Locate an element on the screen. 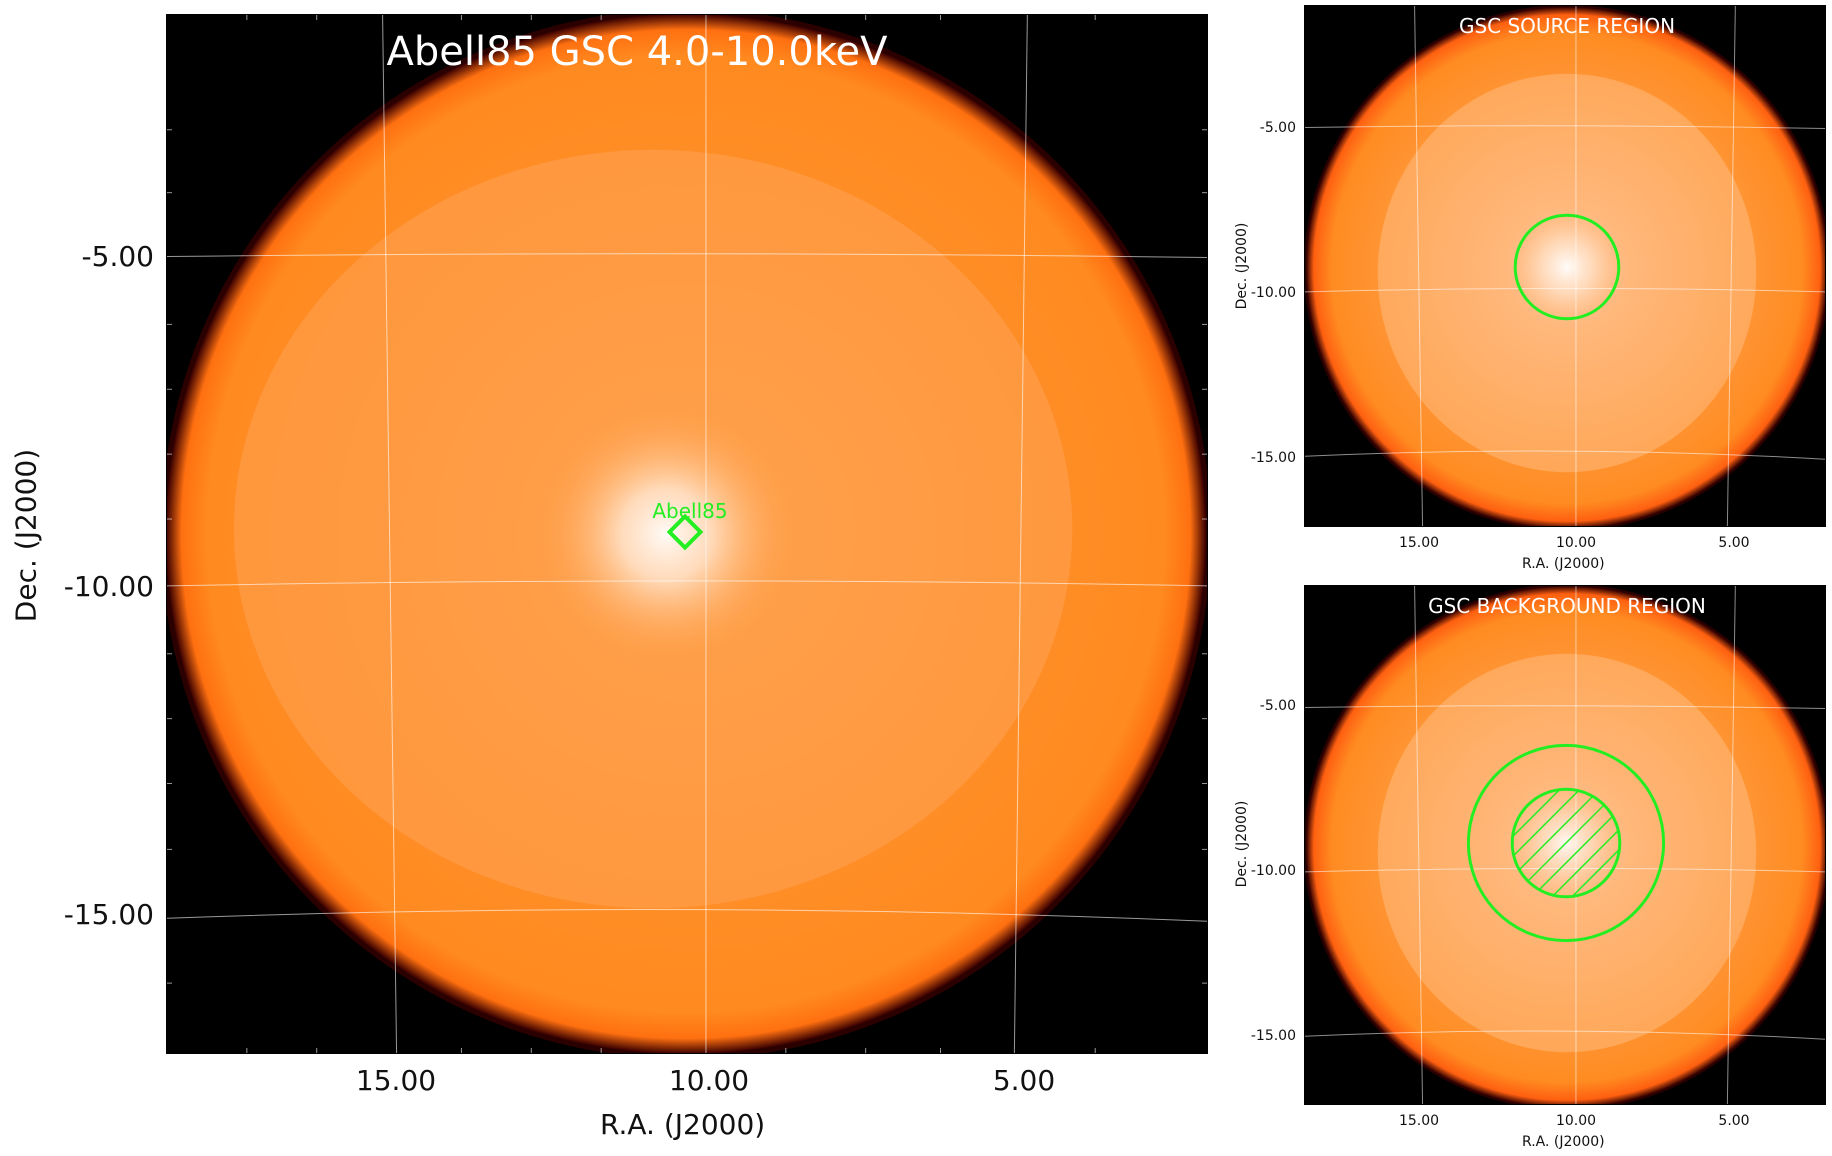 The width and height of the screenshot is (1832, 1156). source-label: Abell85 is located at coordinates (690, 511).